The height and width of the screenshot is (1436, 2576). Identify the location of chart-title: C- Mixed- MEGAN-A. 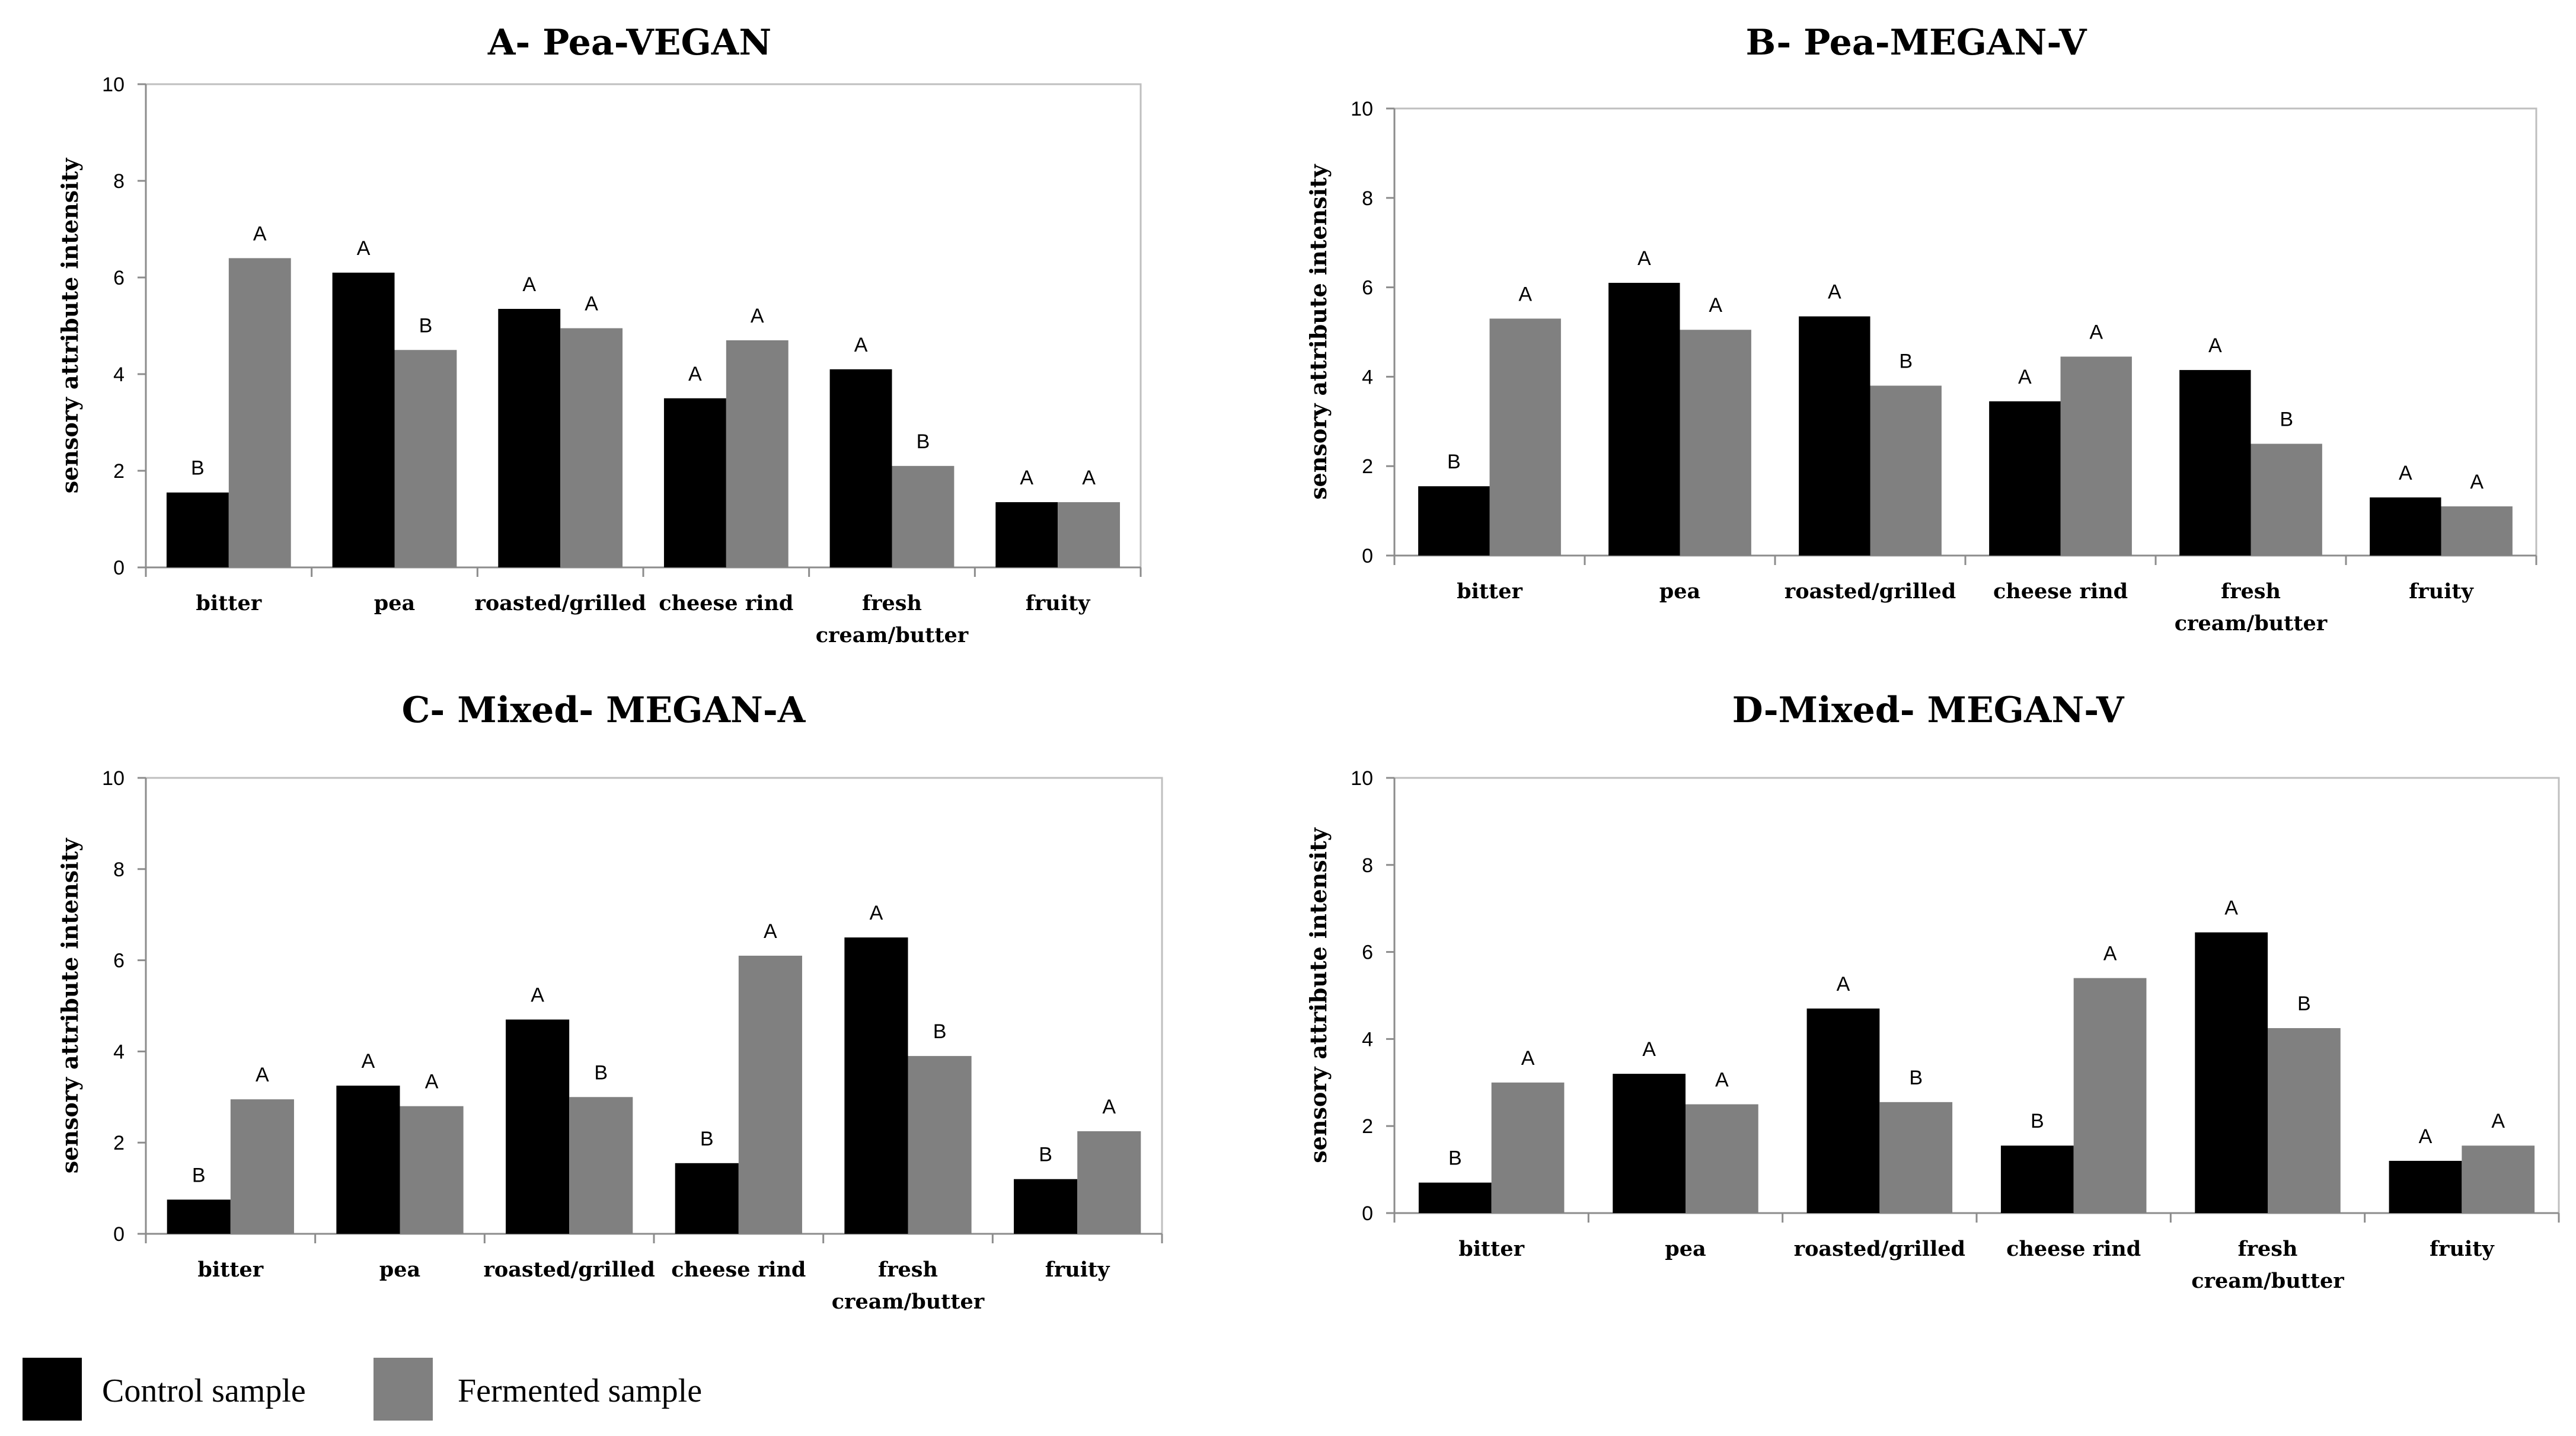
(604, 710).